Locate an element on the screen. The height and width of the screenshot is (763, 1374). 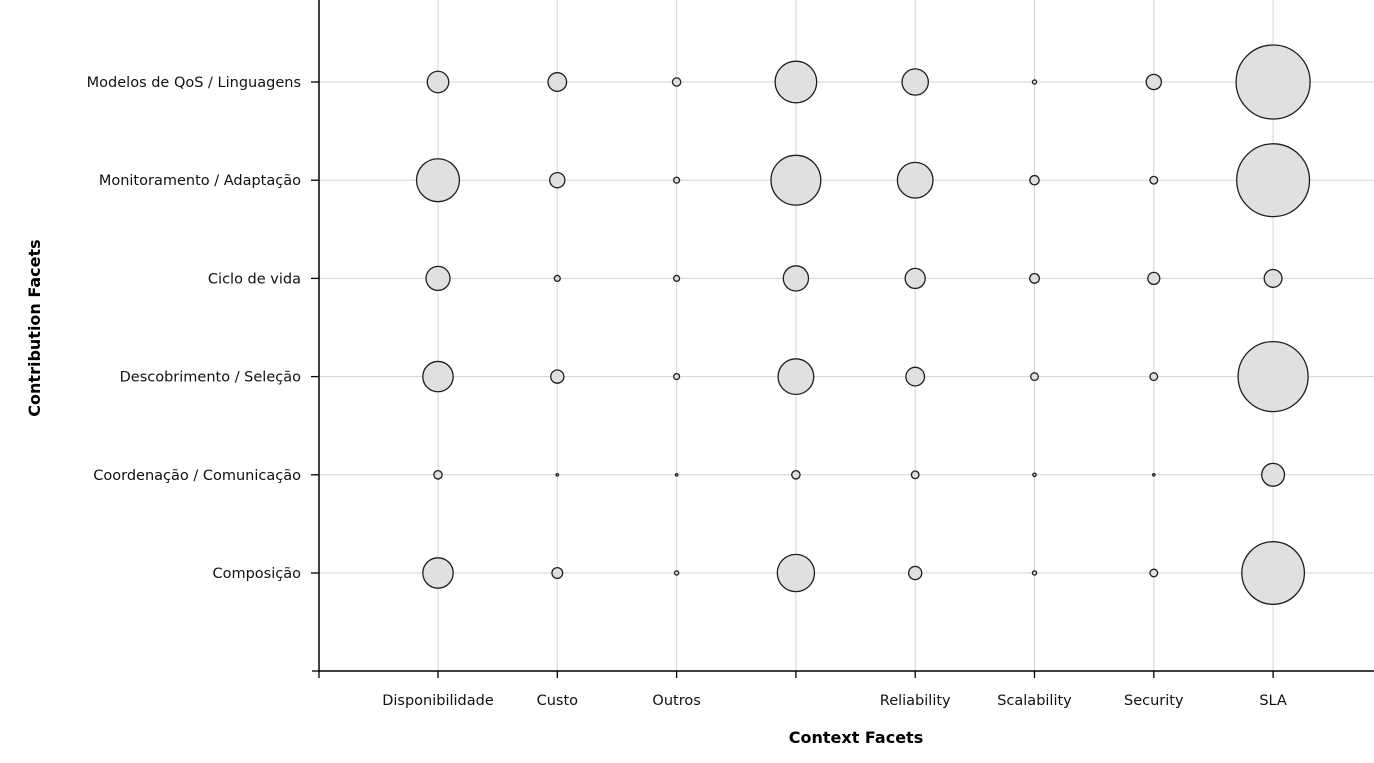
bubble-descobrimento-selecao-outros is located at coordinates (677, 377).